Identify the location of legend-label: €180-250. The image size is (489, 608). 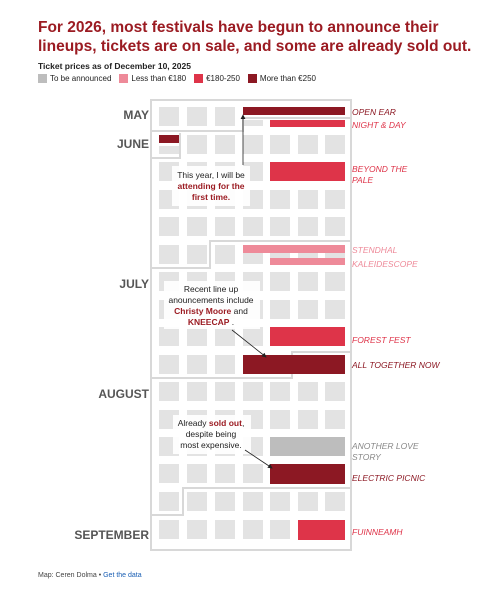
(223, 78).